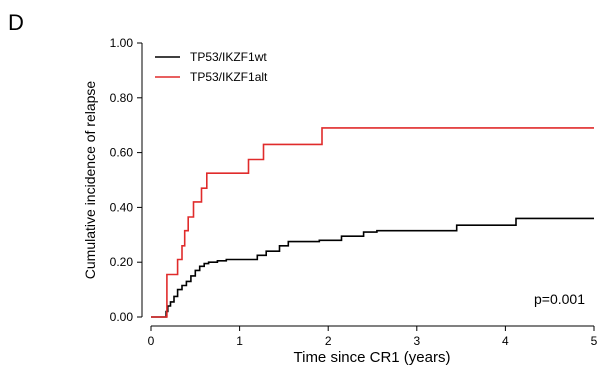  What do you see at coordinates (90, 180) in the screenshot?
I see `y-axis-label: Cumulative incidence of relapse` at bounding box center [90, 180].